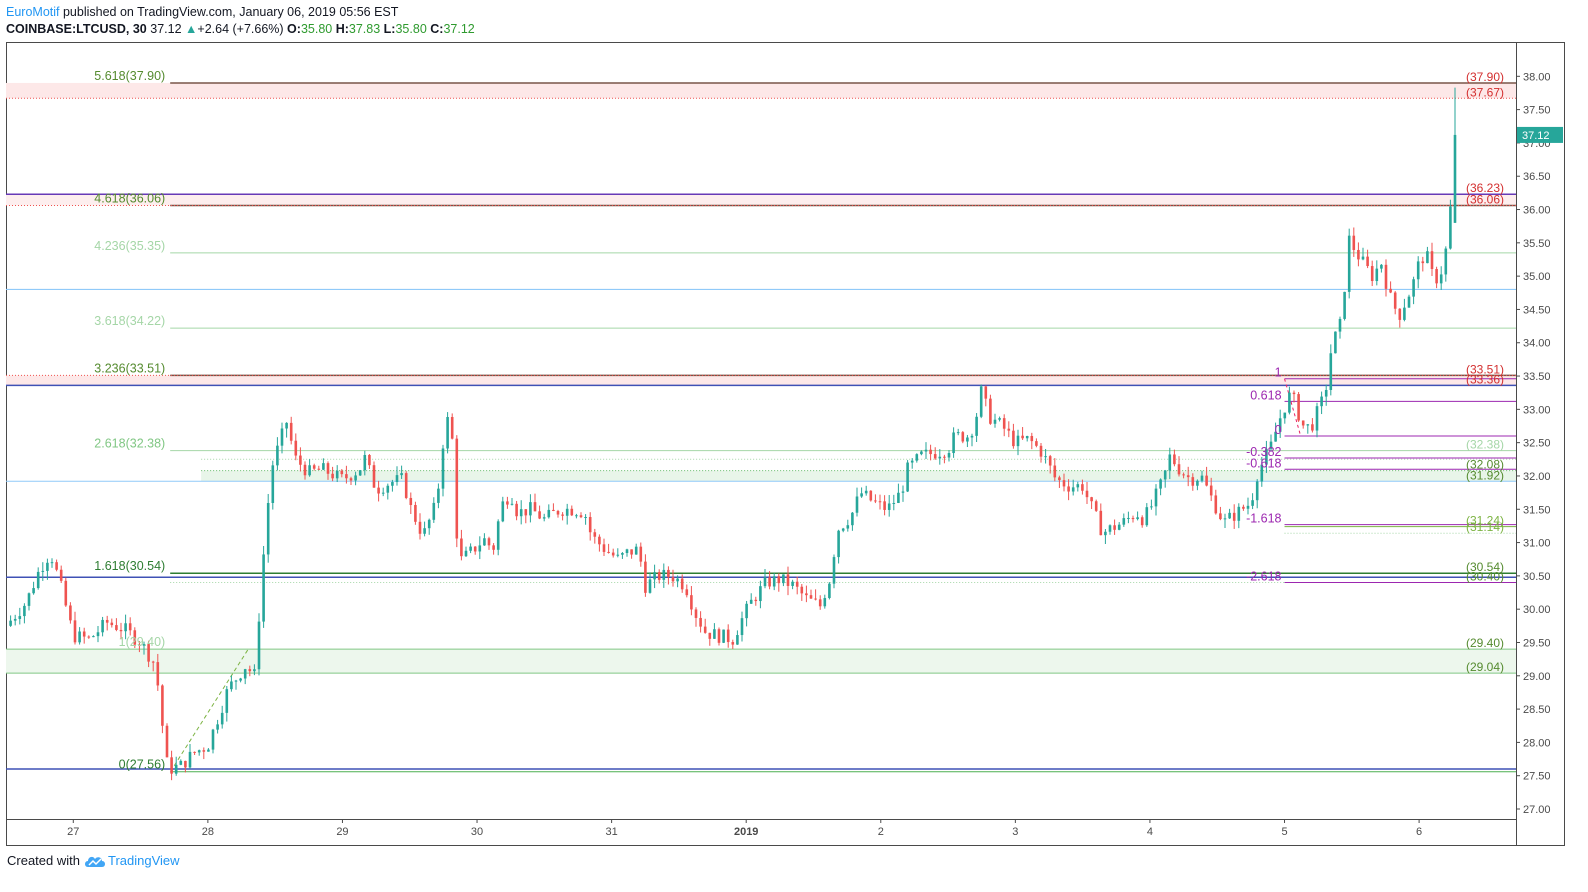 Image resolution: width=1588 pixels, height=892 pixels. I want to click on author-link: EuroMotif, so click(33, 12).